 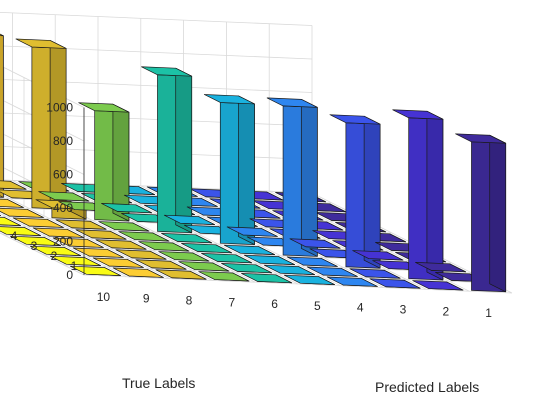 I want to click on floor-grid-v, so click(x=176, y=205).